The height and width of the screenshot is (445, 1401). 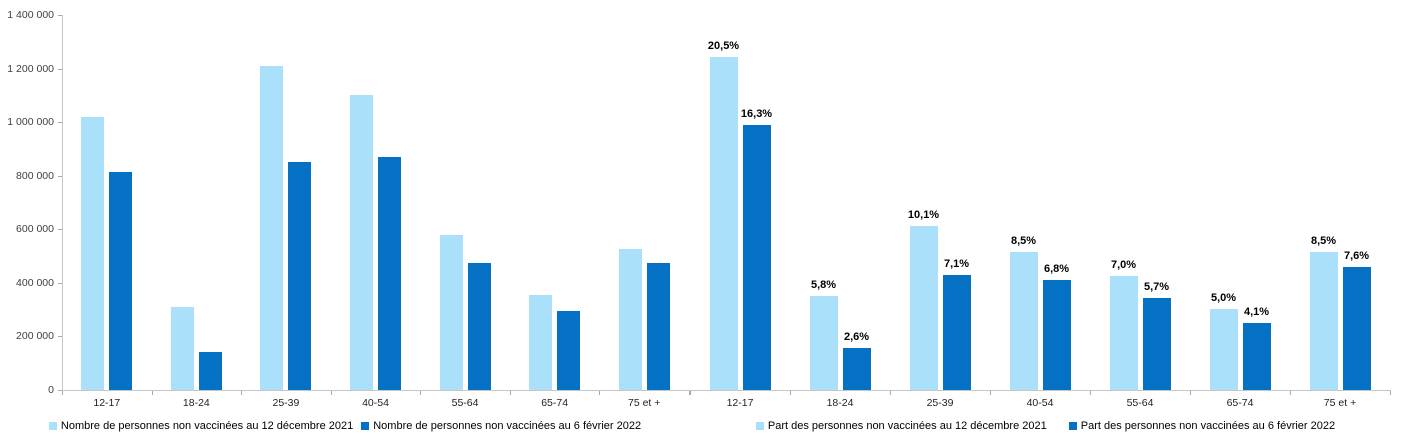 What do you see at coordinates (756, 114) in the screenshot?
I see `bar-value-label: 16,3%` at bounding box center [756, 114].